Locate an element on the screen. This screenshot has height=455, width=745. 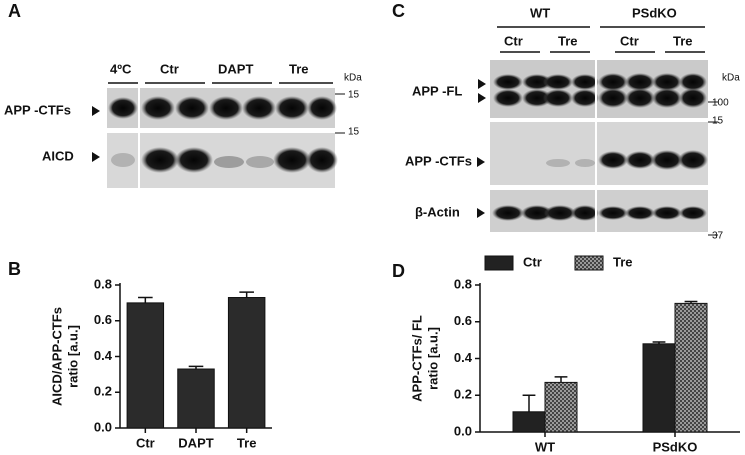
x-tick-label: PSdKO is located at coordinates (675, 446).